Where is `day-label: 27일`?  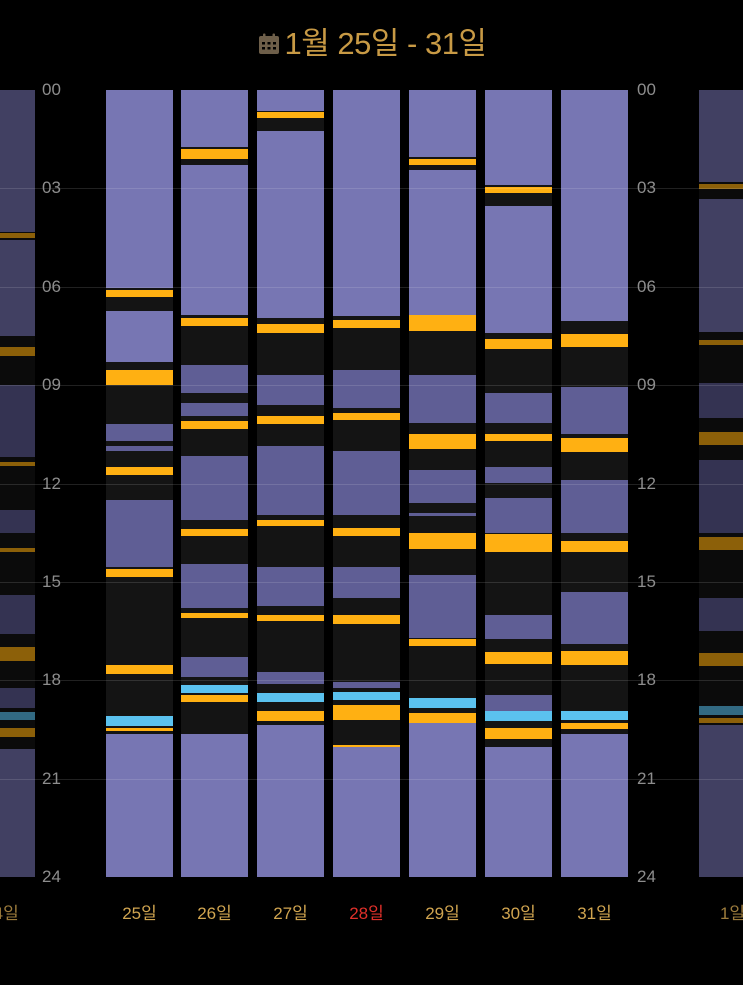 day-label: 27일 is located at coordinates (290, 913).